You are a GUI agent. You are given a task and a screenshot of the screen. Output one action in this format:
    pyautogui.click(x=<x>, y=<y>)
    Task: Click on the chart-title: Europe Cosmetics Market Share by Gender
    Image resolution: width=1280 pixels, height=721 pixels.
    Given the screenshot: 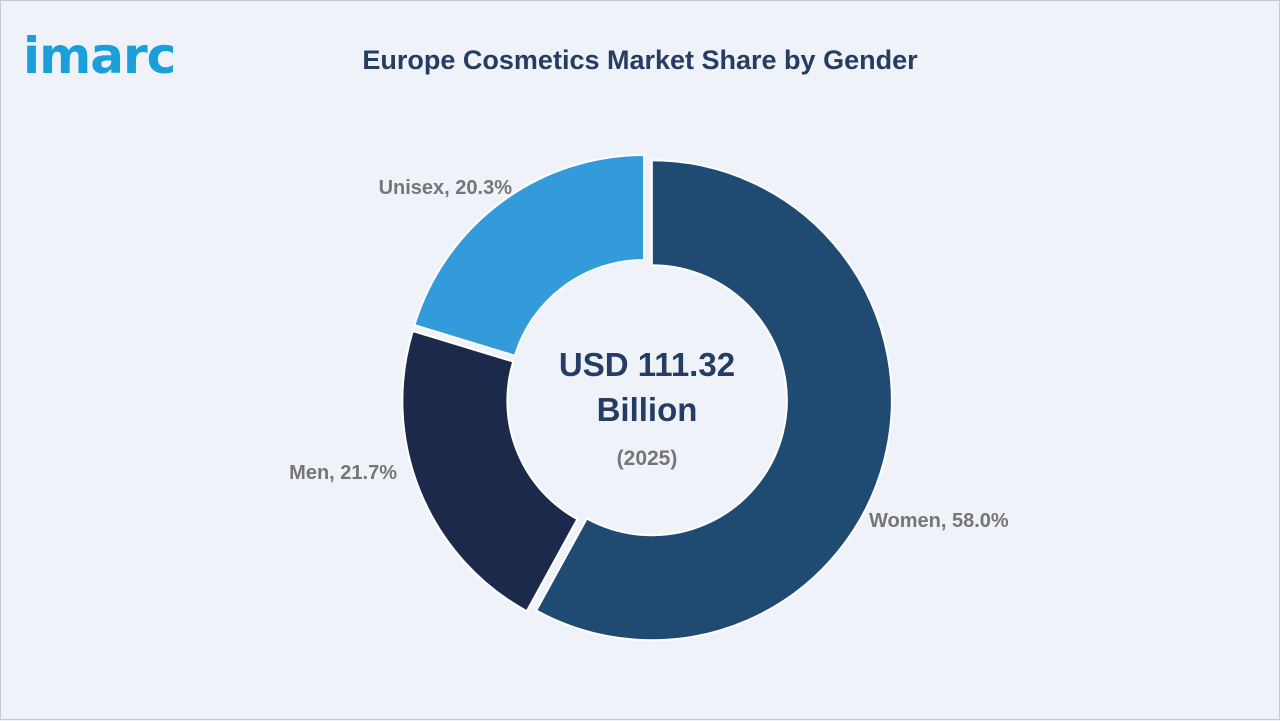 What is the action you would take?
    pyautogui.click(x=640, y=60)
    